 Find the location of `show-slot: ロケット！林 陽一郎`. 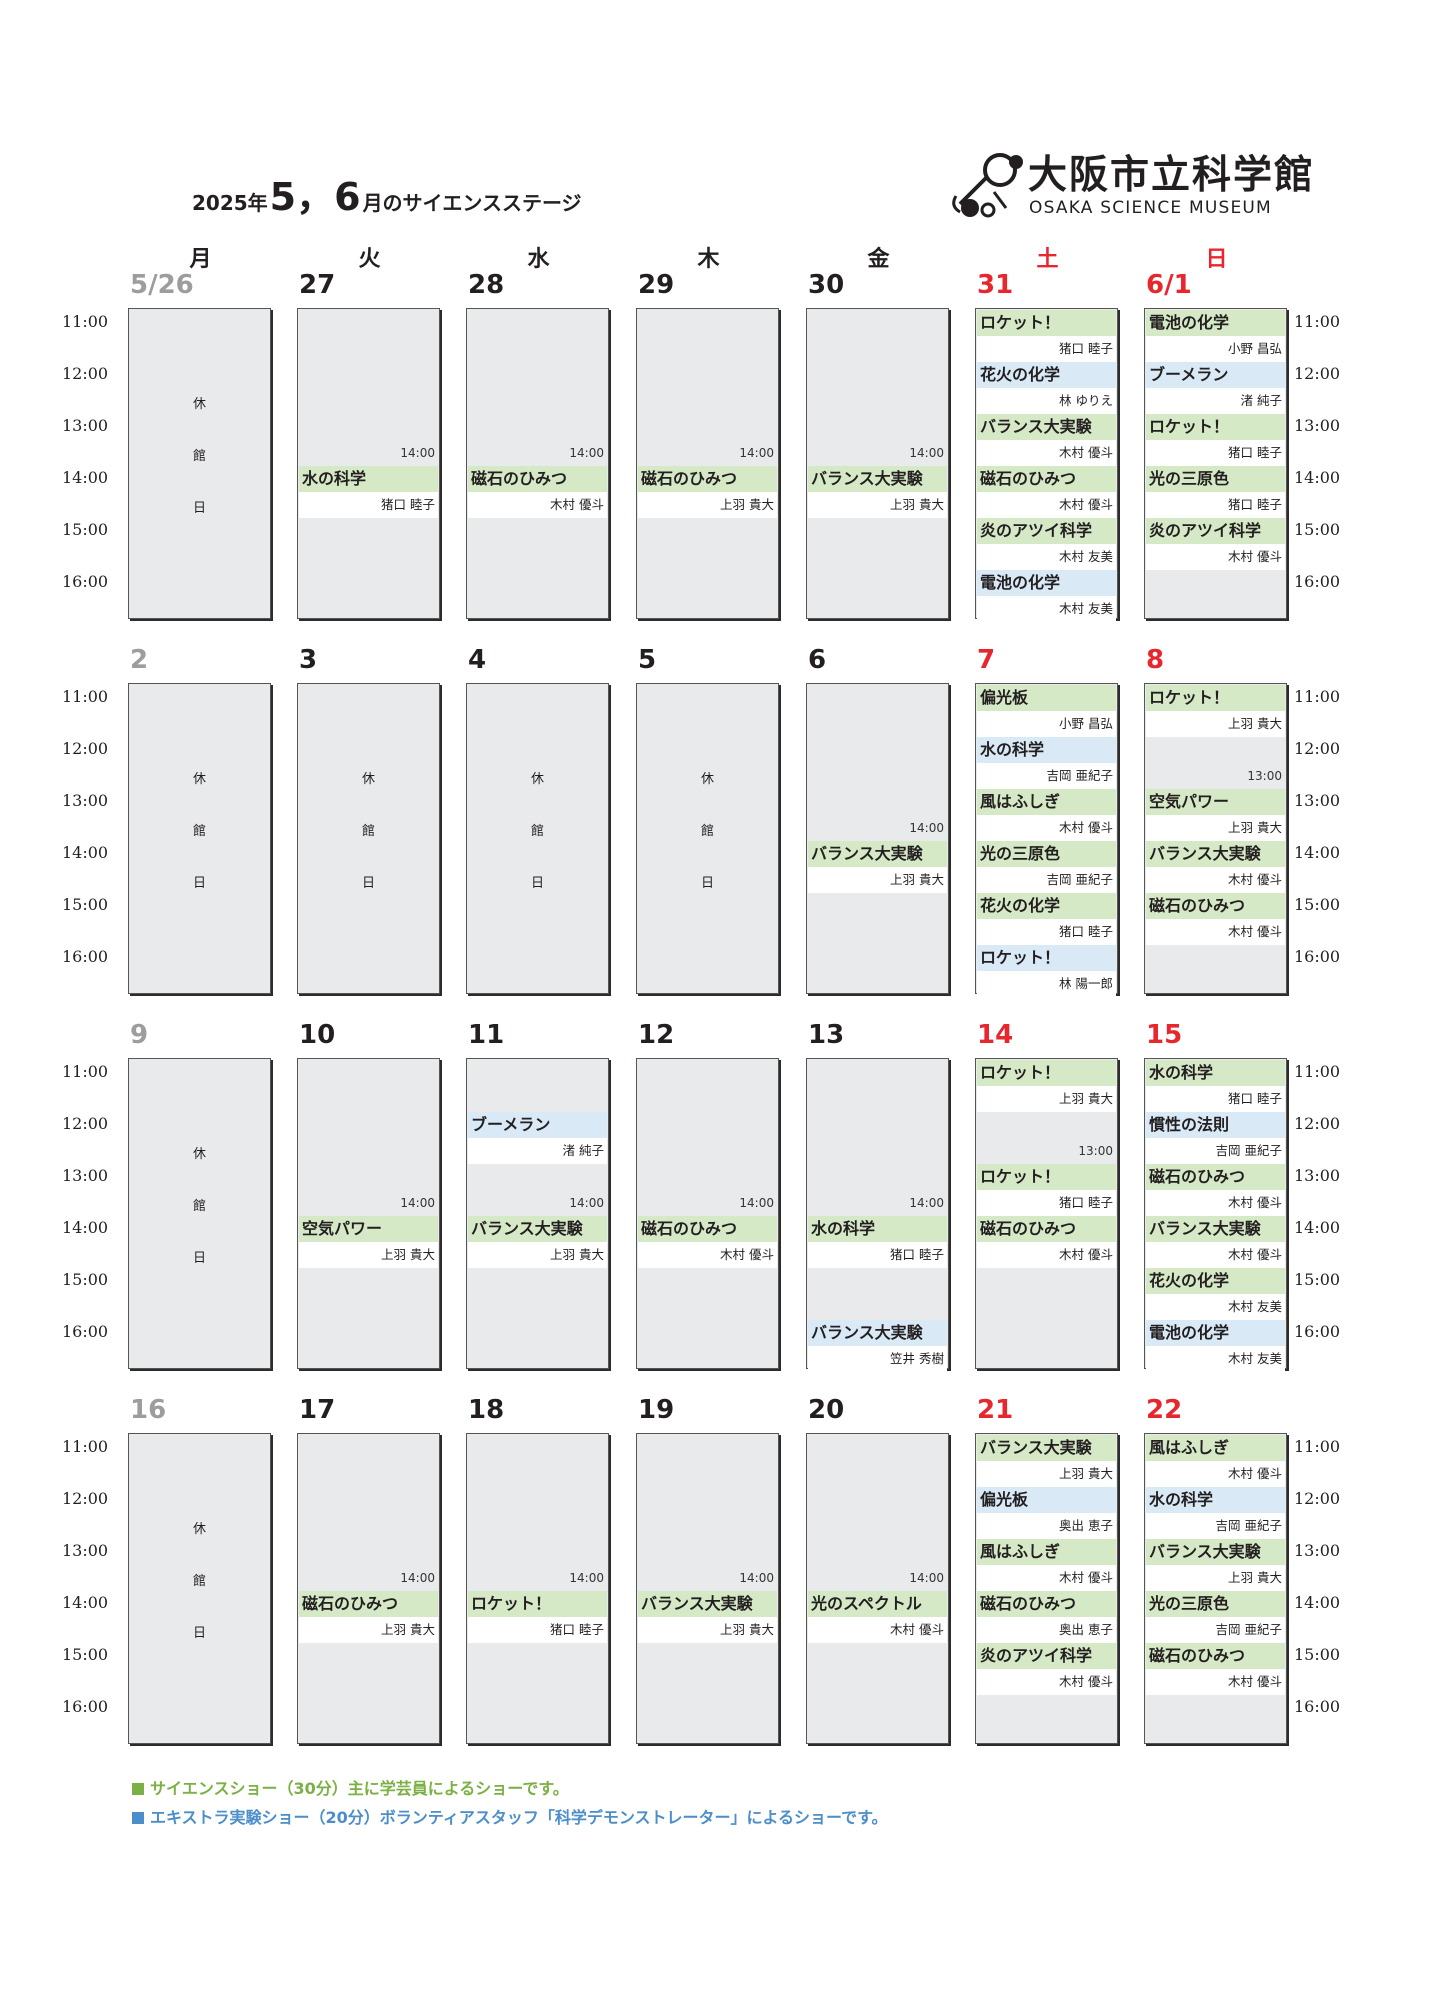

show-slot: ロケット！林 陽一郎 is located at coordinates (1046, 971).